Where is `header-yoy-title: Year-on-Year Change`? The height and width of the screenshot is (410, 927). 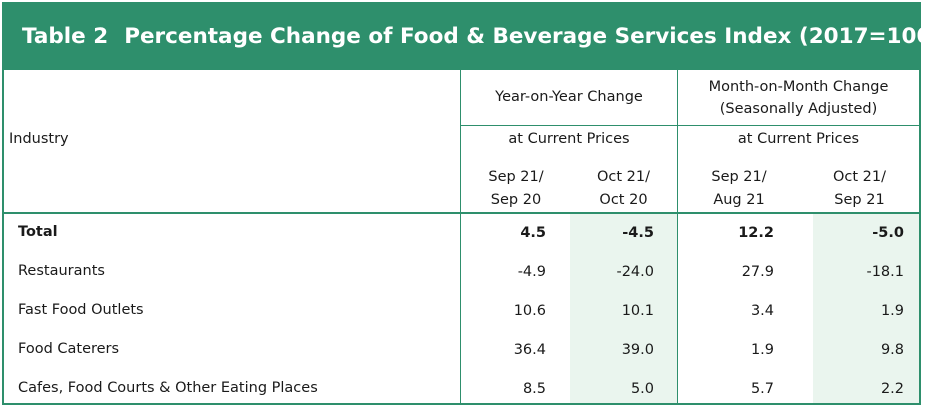
header-yoy-title: Year-on-Year Change is located at coordinates (569, 97).